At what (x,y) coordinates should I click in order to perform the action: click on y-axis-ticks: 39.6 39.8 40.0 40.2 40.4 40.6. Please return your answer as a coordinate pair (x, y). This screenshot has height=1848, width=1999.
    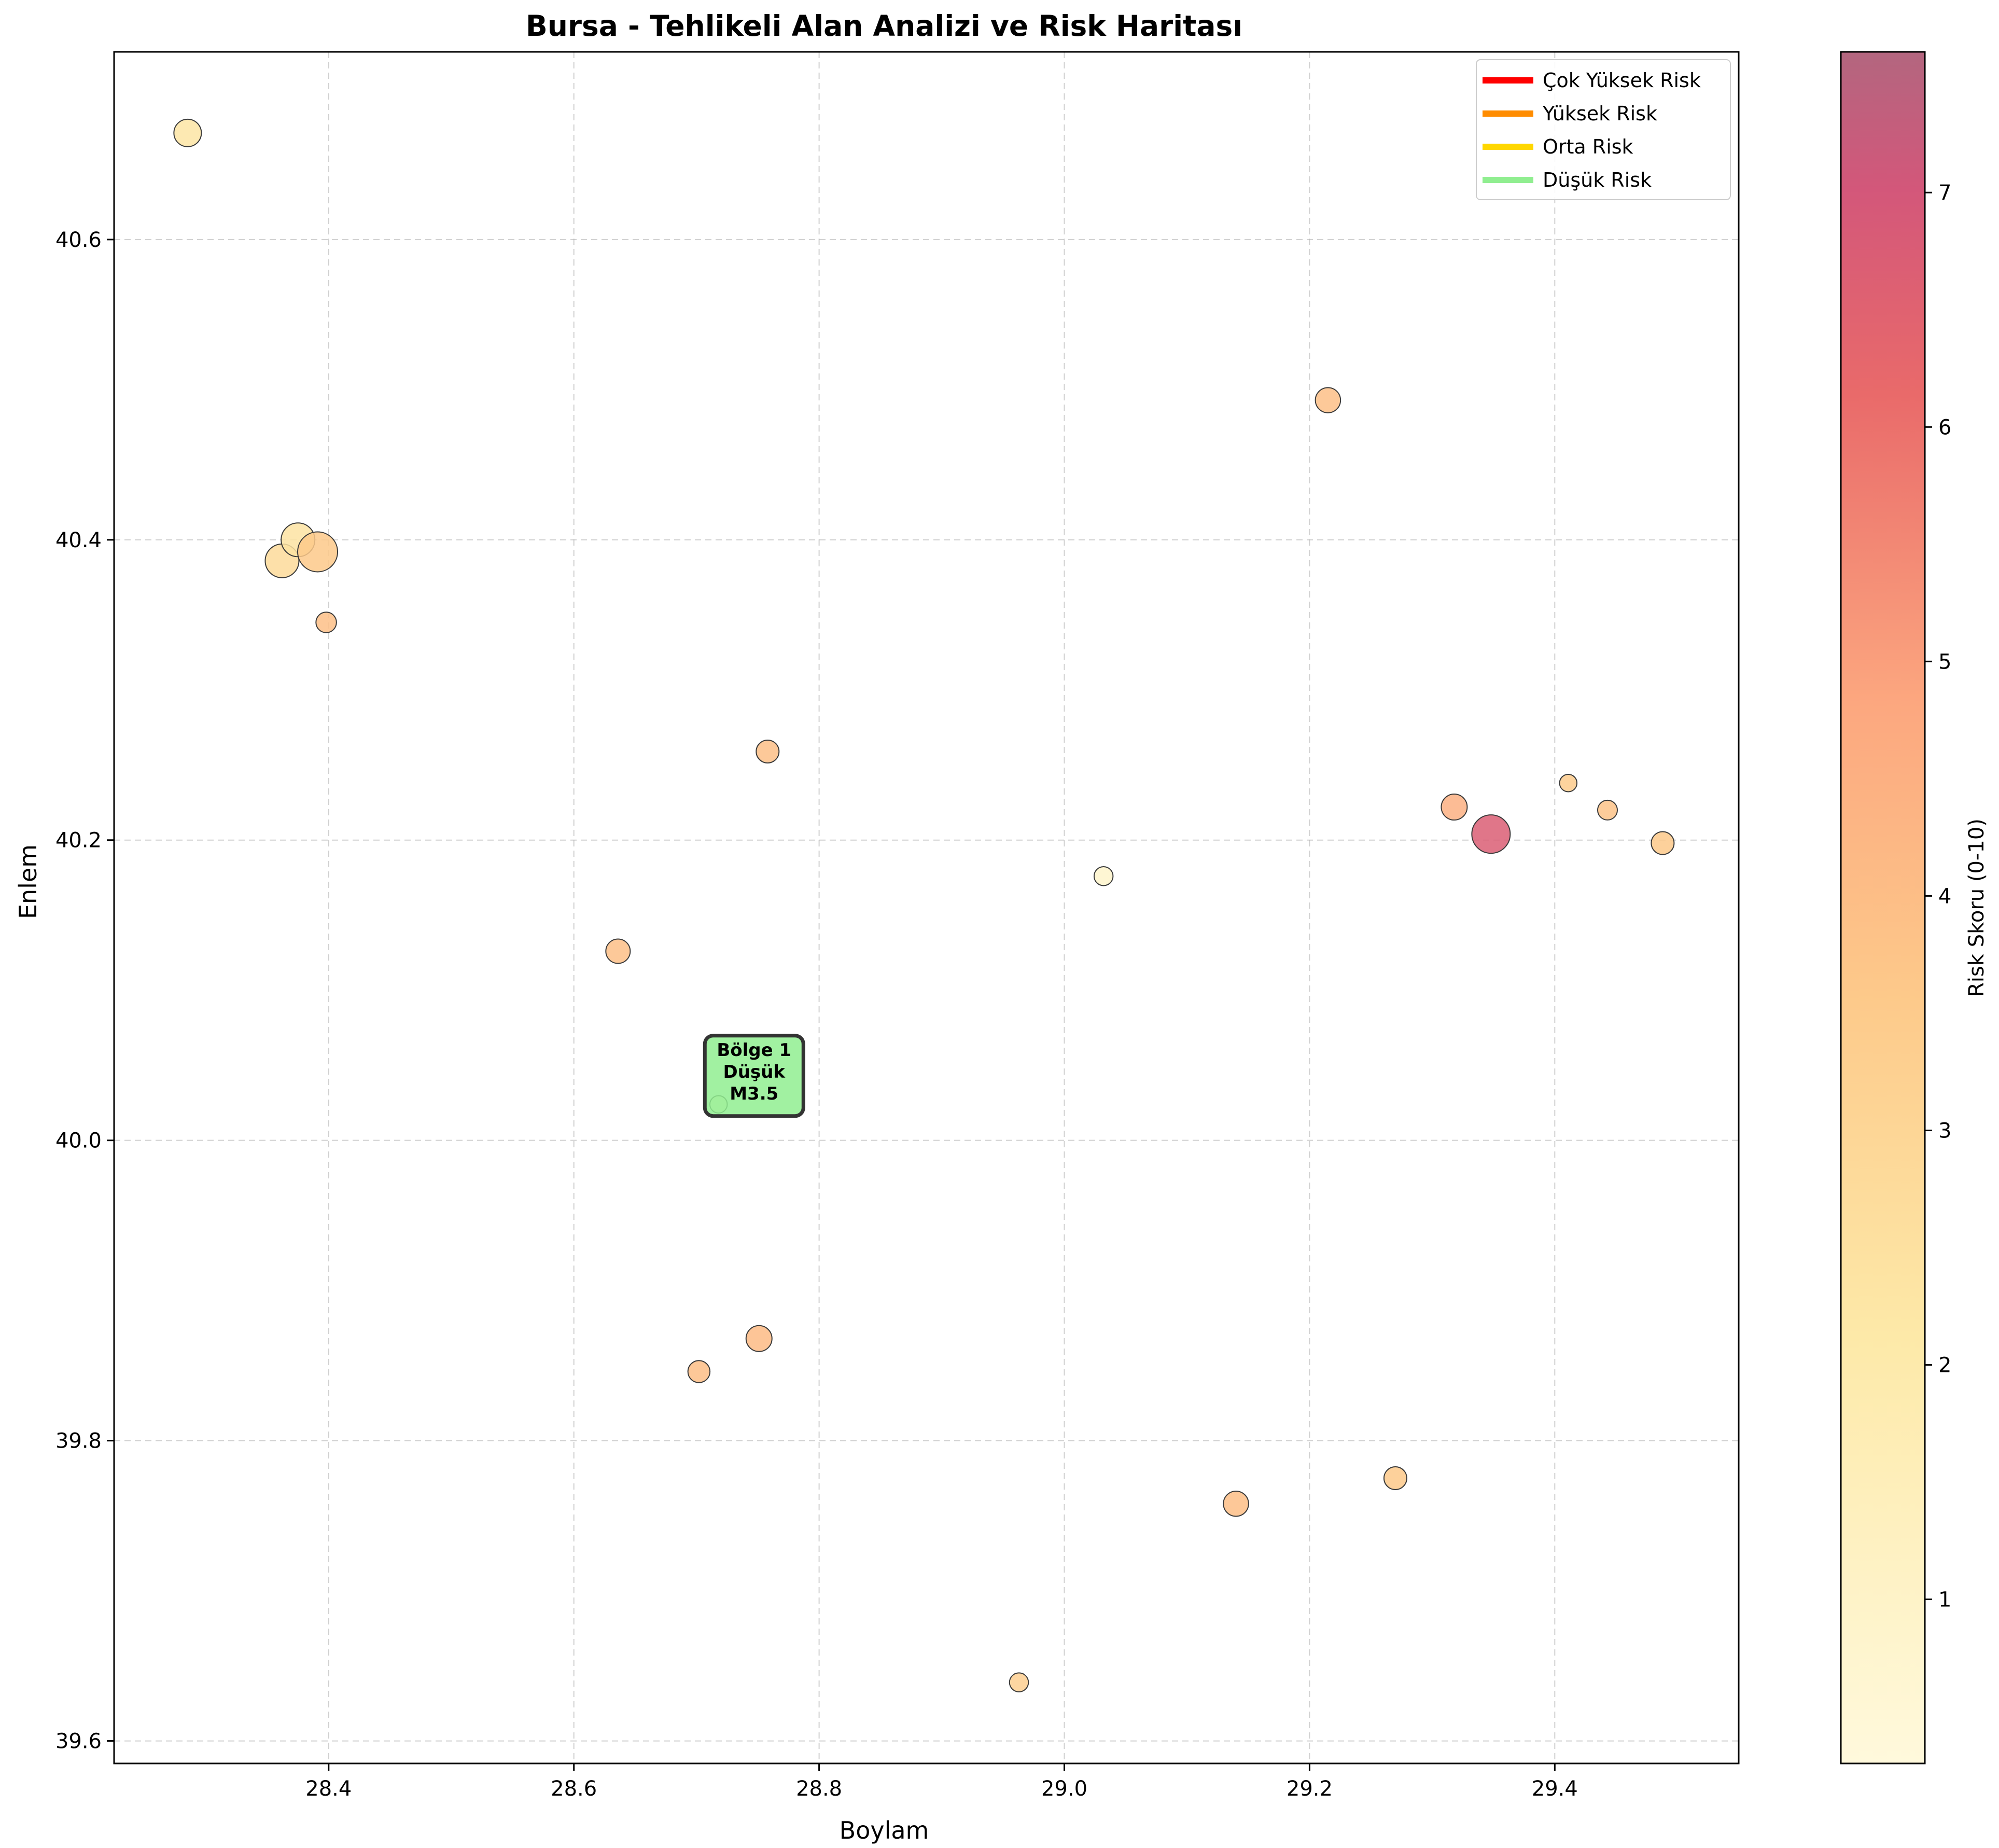
    Looking at the image, I should click on (84, 991).